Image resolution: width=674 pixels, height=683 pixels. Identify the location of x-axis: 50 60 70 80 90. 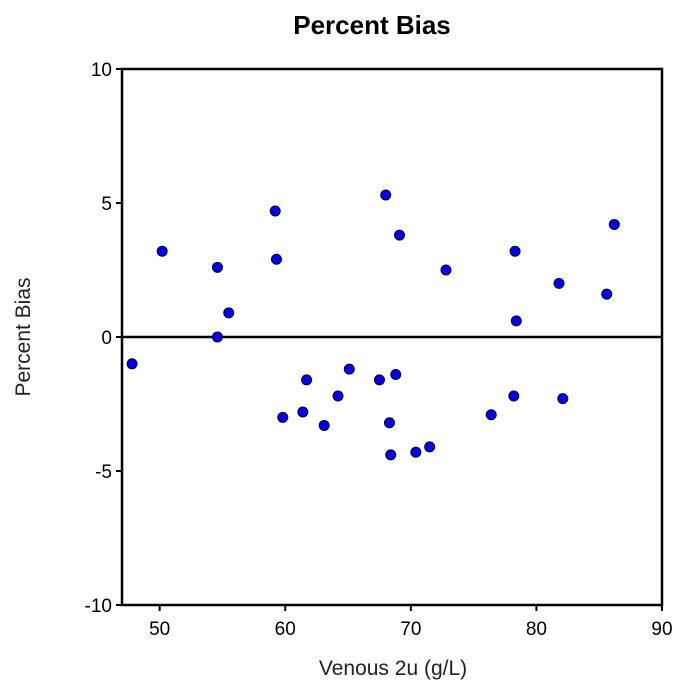
(411, 622).